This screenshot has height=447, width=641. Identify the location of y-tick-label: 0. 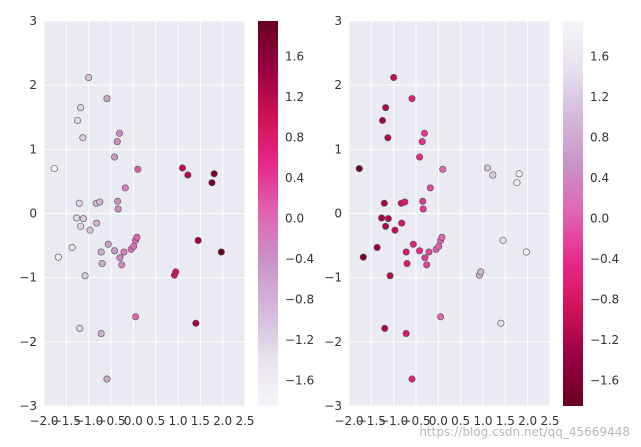
(338, 214).